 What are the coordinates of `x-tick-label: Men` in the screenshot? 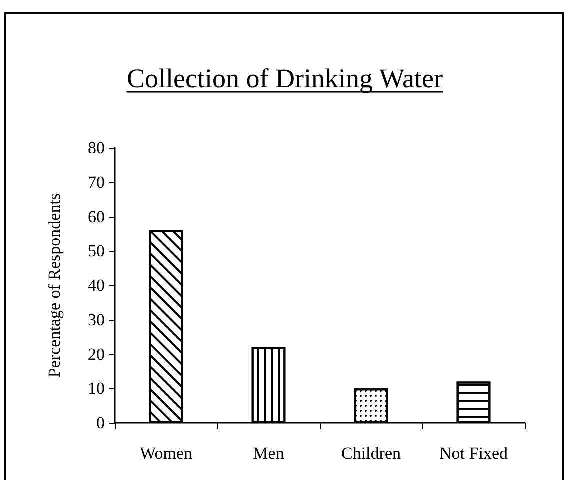 It's located at (269, 453).